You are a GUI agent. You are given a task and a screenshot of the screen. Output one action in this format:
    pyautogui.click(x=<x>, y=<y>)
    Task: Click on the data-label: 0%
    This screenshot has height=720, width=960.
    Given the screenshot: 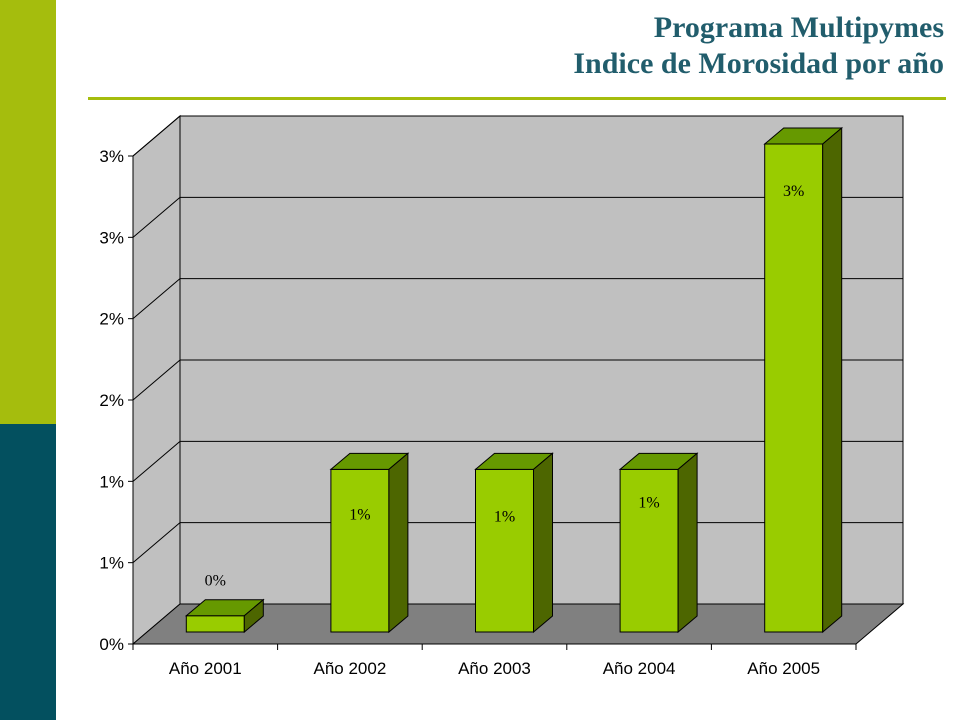 What is the action you would take?
    pyautogui.click(x=215, y=581)
    